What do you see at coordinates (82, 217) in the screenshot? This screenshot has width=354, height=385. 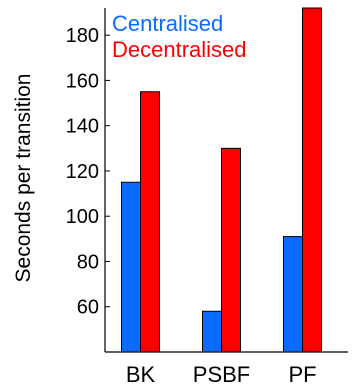 I see `y-tick-label: 100` at bounding box center [82, 217].